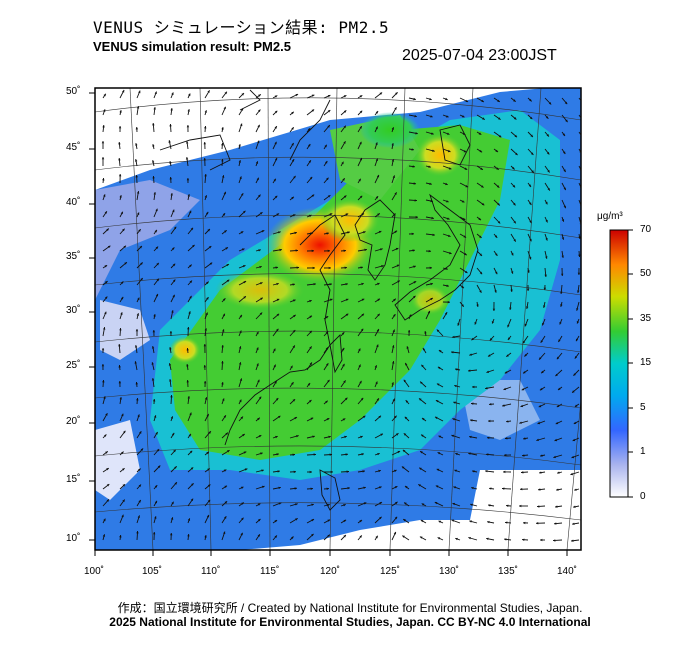 This screenshot has width=700, height=649. What do you see at coordinates (73, 202) in the screenshot?
I see `lat-tick-label: 40˚` at bounding box center [73, 202].